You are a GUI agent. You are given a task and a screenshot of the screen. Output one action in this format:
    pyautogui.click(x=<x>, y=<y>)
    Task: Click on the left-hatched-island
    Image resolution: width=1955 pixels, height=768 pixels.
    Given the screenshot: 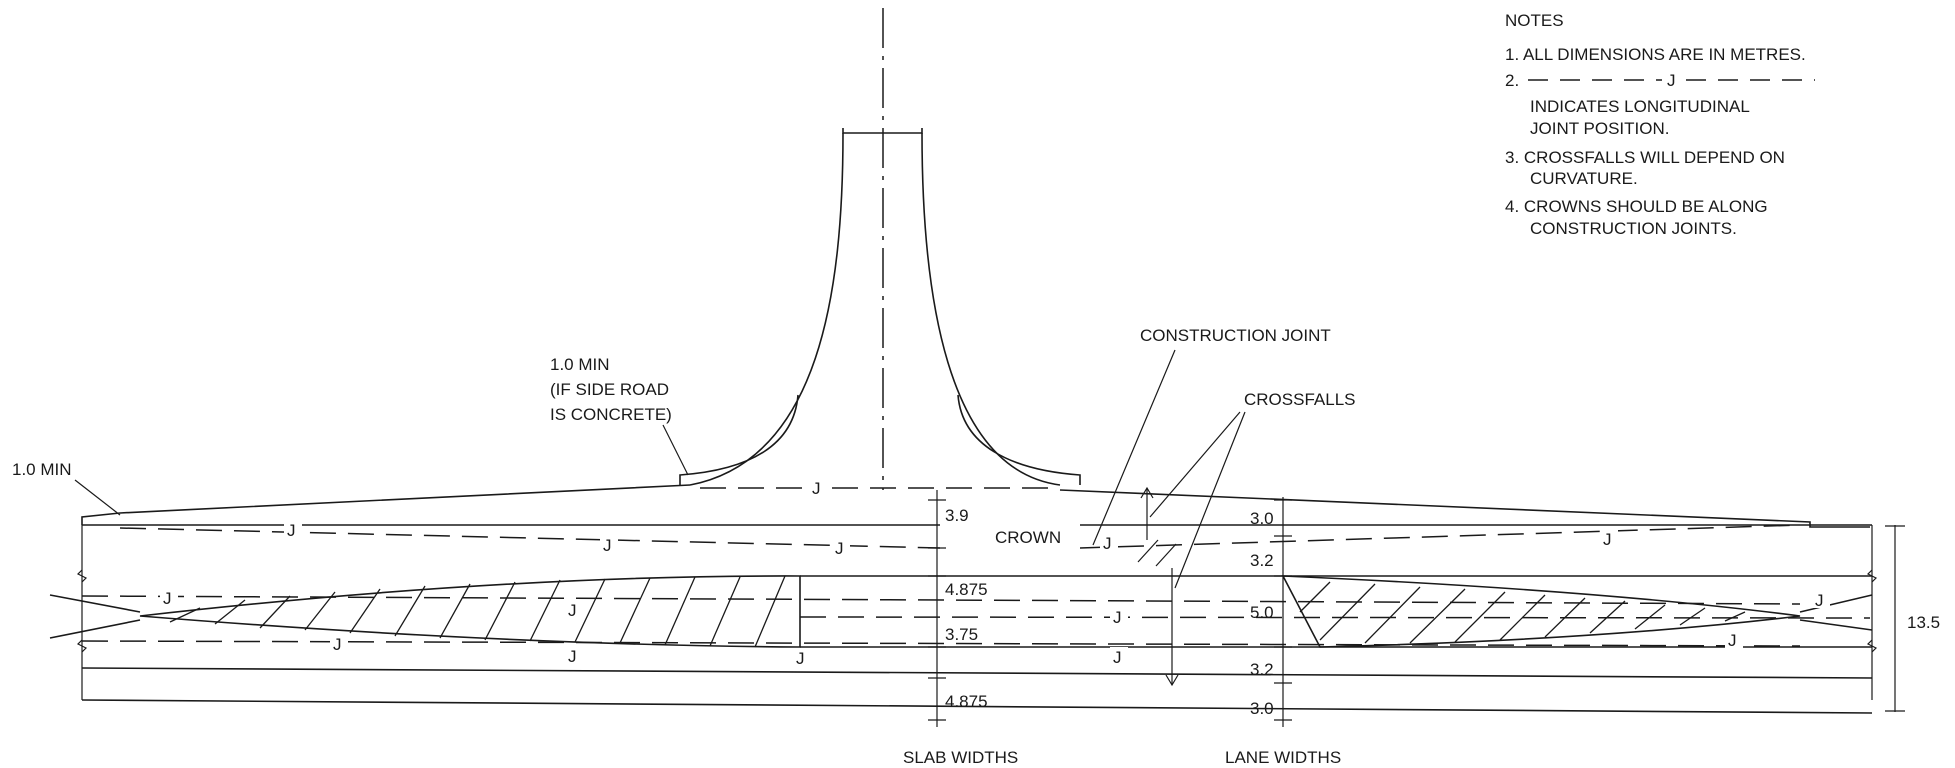 What is the action you would take?
    pyautogui.click(x=470, y=611)
    